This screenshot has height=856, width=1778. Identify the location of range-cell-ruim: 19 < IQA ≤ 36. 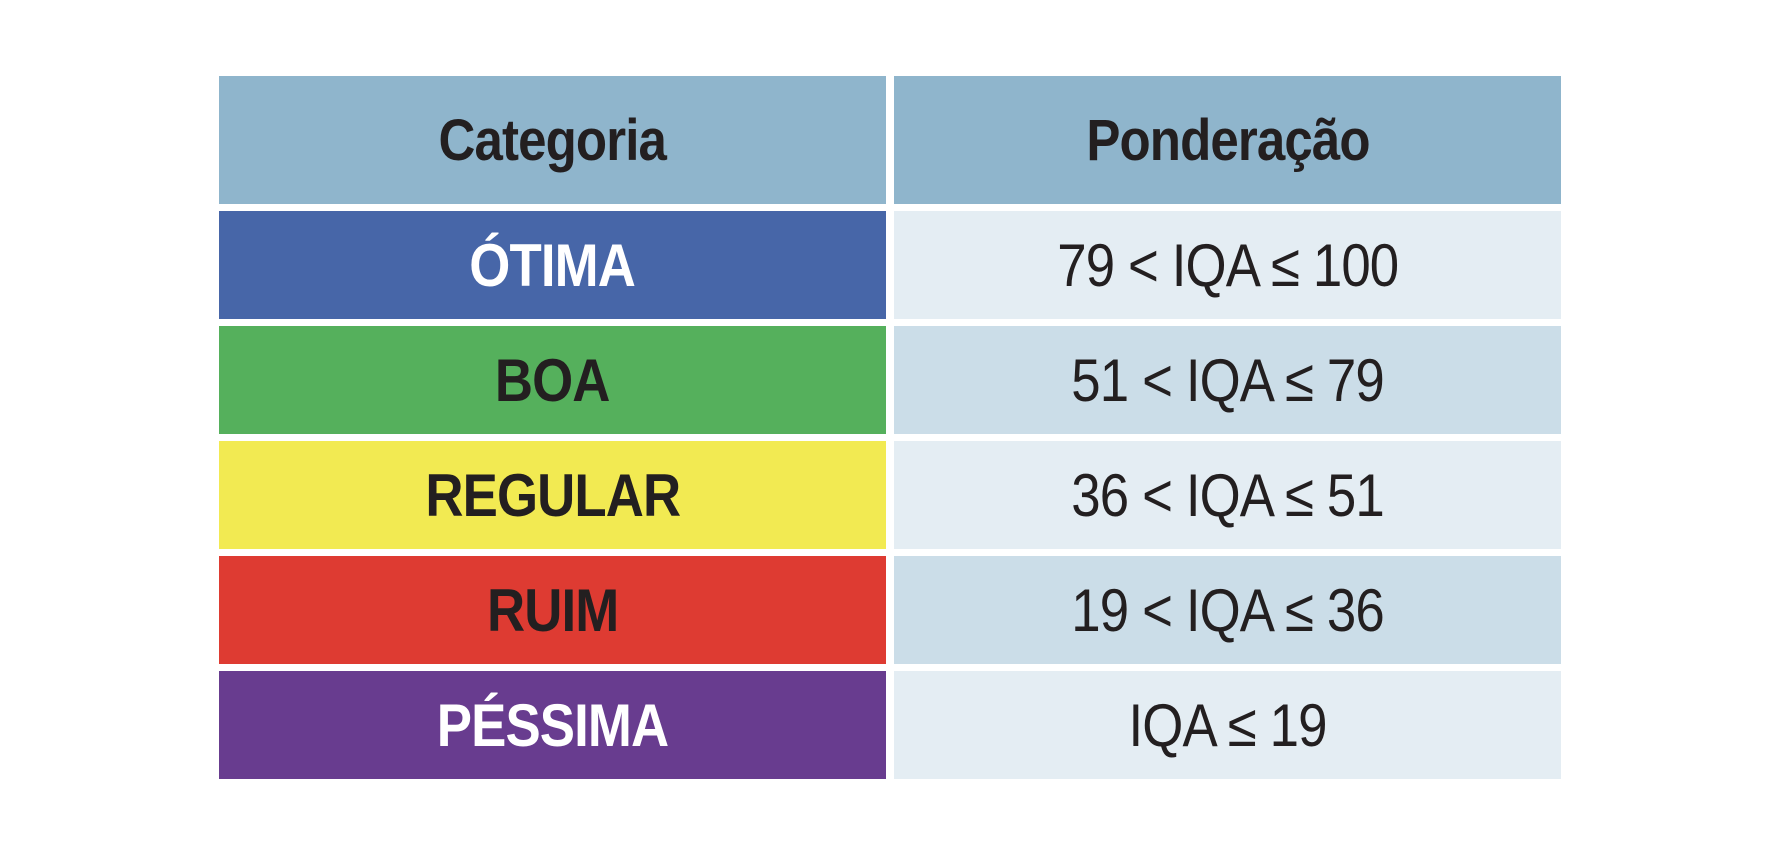
(1227, 610).